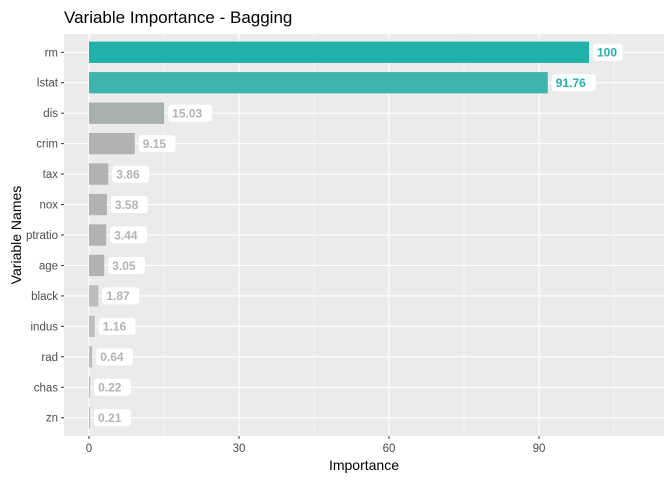 The height and width of the screenshot is (480, 672). I want to click on data-label-rm: 100, so click(607, 53).